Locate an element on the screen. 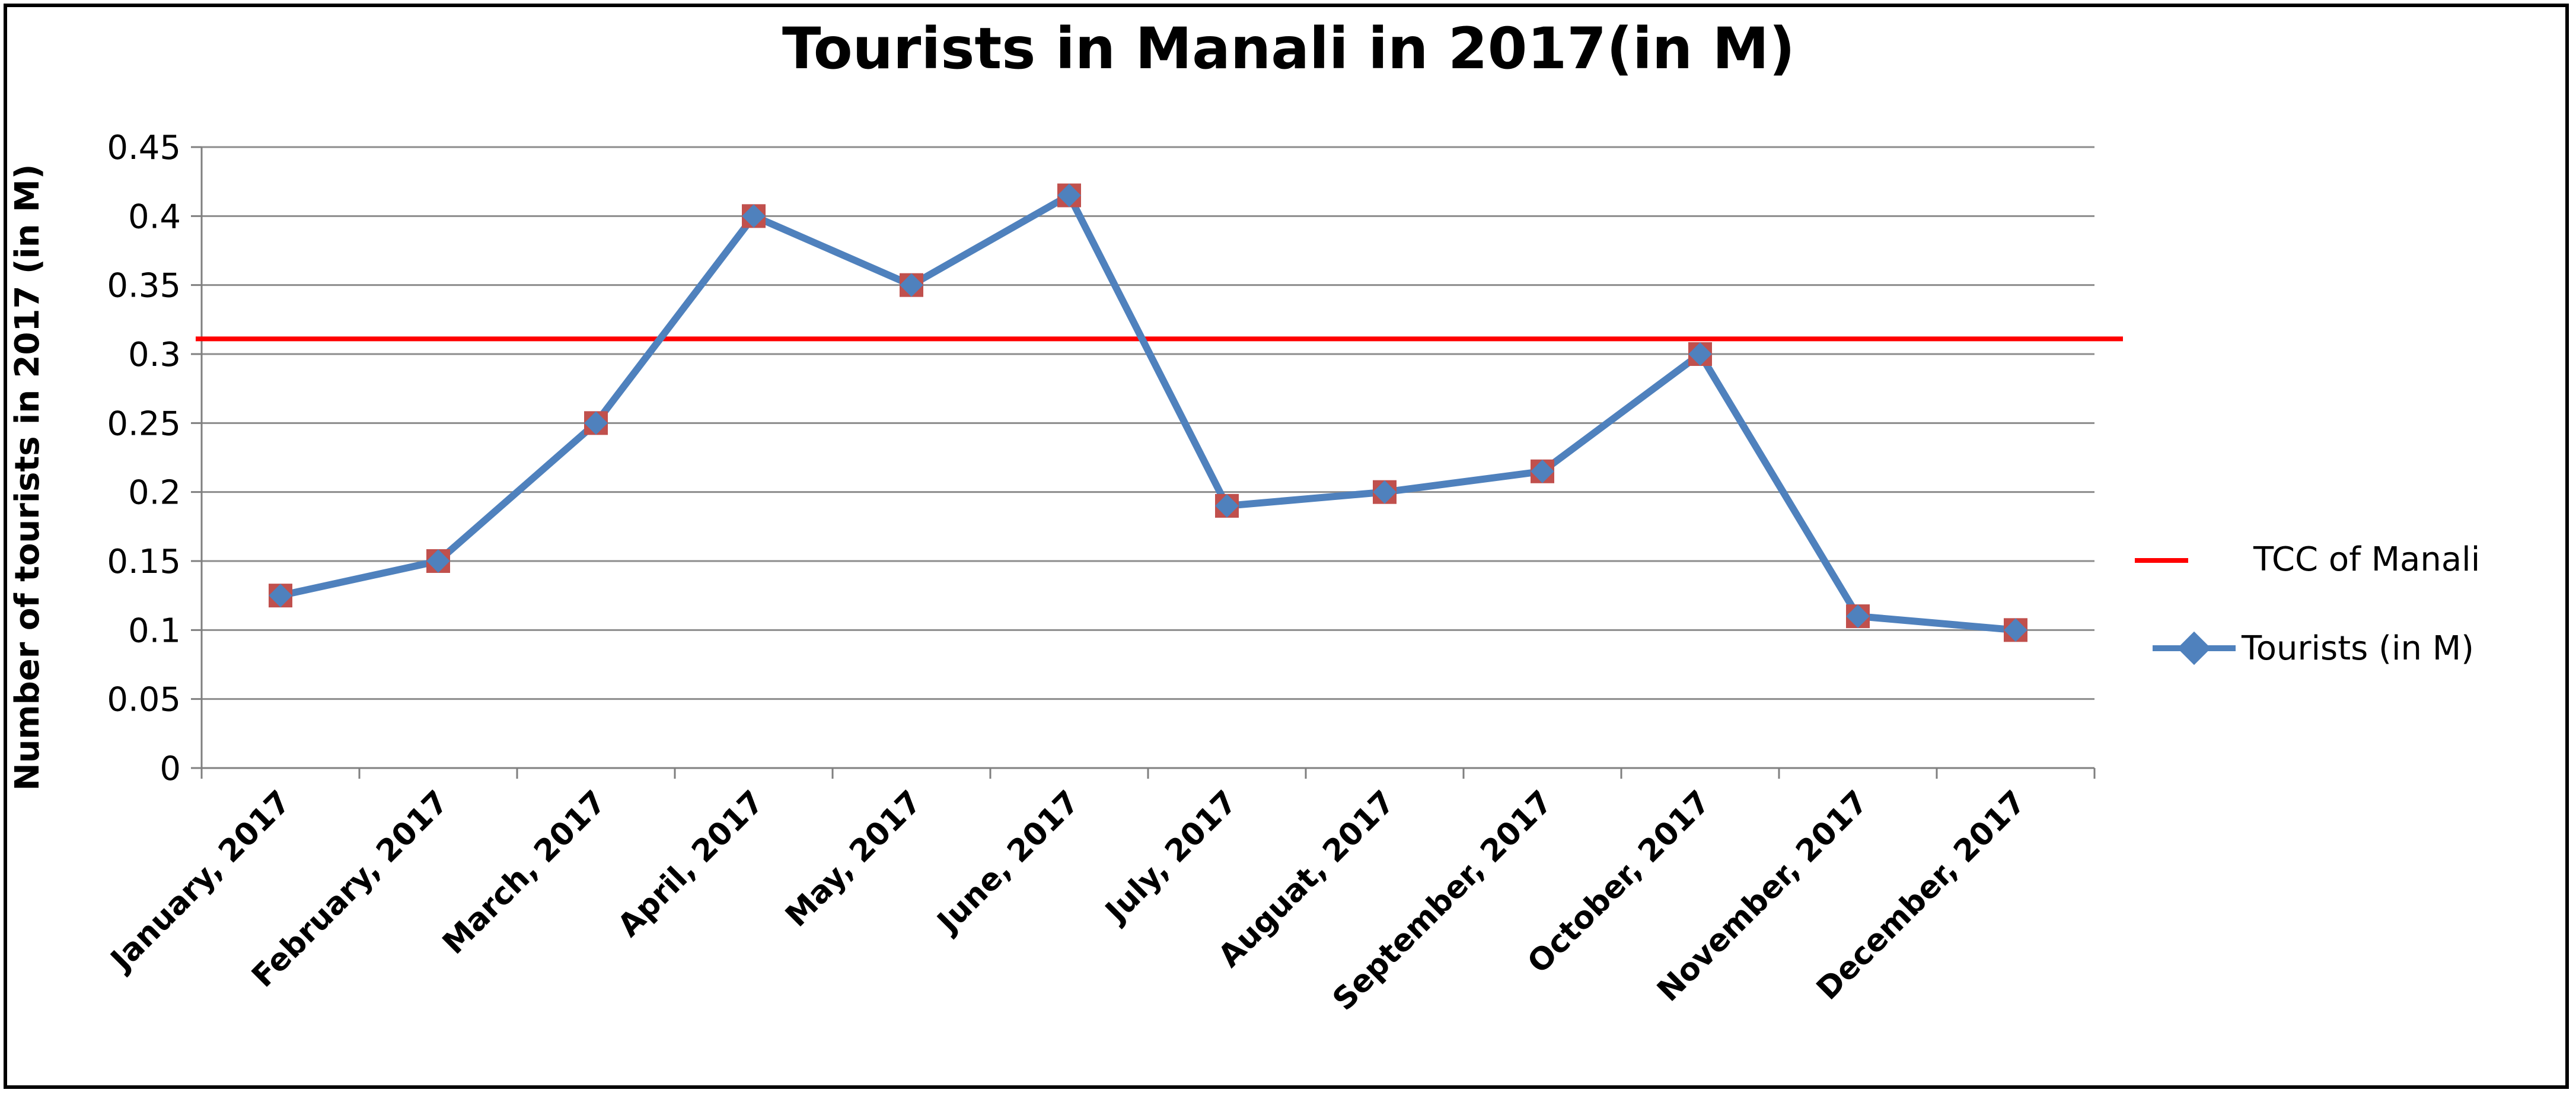 The height and width of the screenshot is (1096, 2576). x-tick-label: April, 2017 is located at coordinates (691, 864).